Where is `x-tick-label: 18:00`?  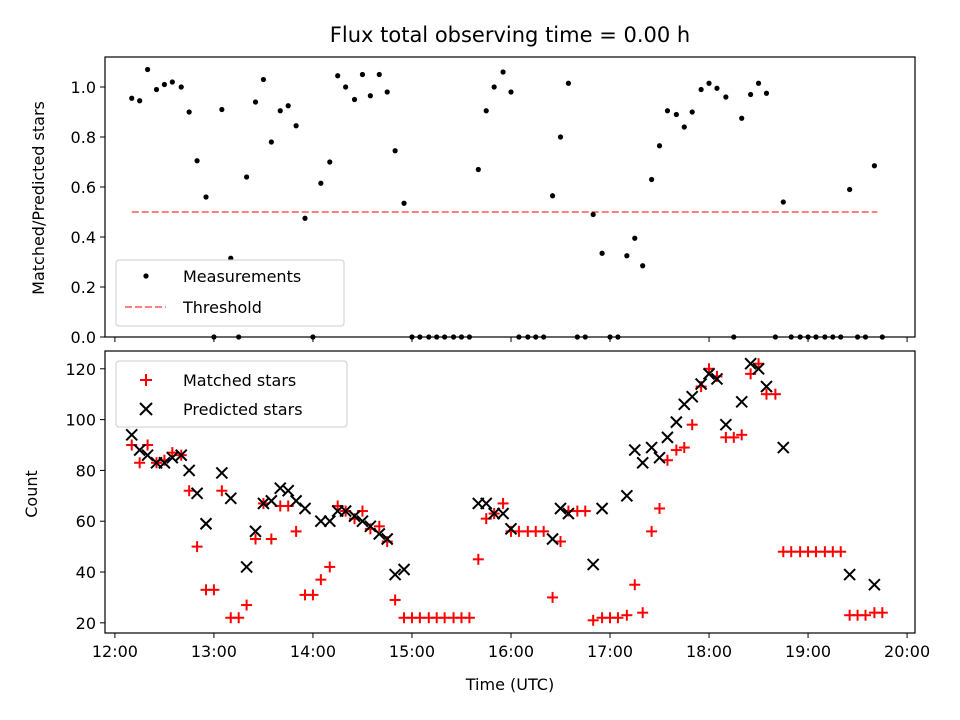 x-tick-label: 18:00 is located at coordinates (709, 651).